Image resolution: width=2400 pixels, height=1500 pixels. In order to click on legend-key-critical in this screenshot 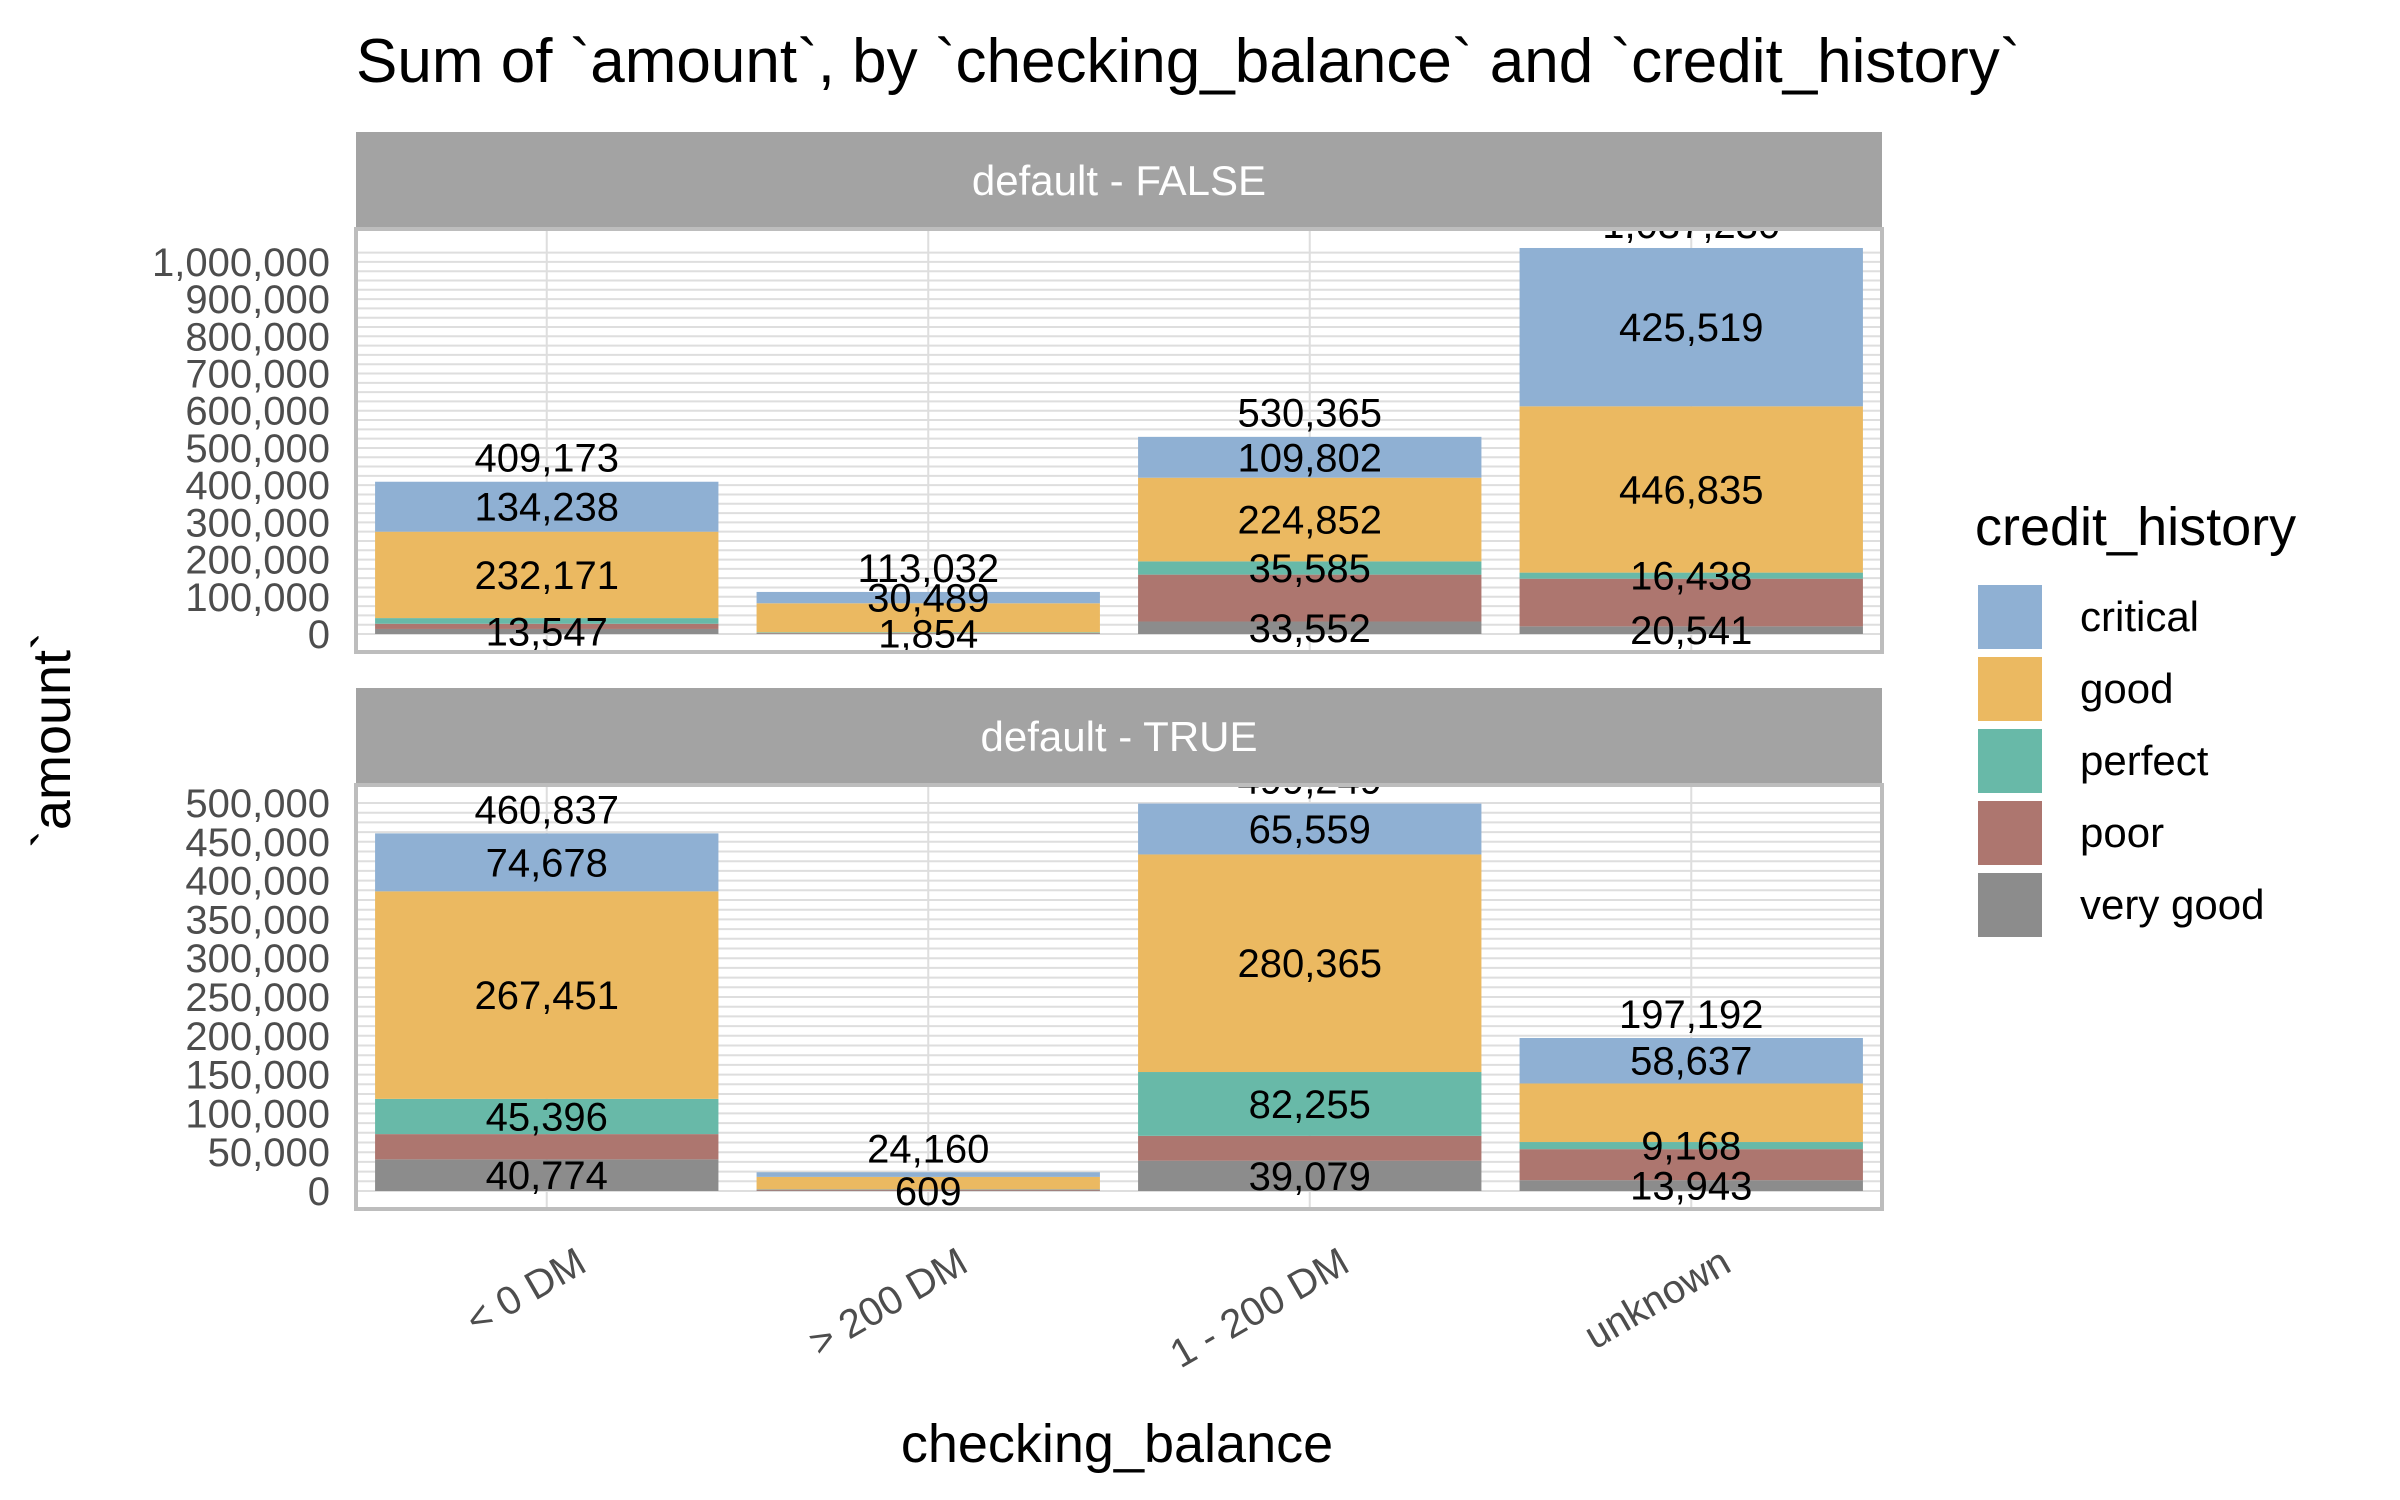, I will do `click(2010, 617)`.